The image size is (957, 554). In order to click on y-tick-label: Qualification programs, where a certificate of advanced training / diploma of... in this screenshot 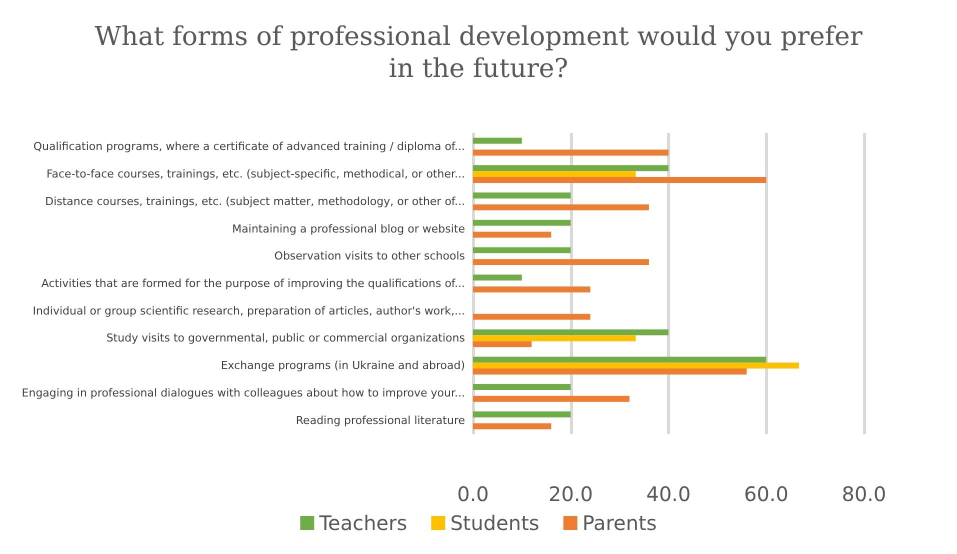, I will do `click(249, 147)`.